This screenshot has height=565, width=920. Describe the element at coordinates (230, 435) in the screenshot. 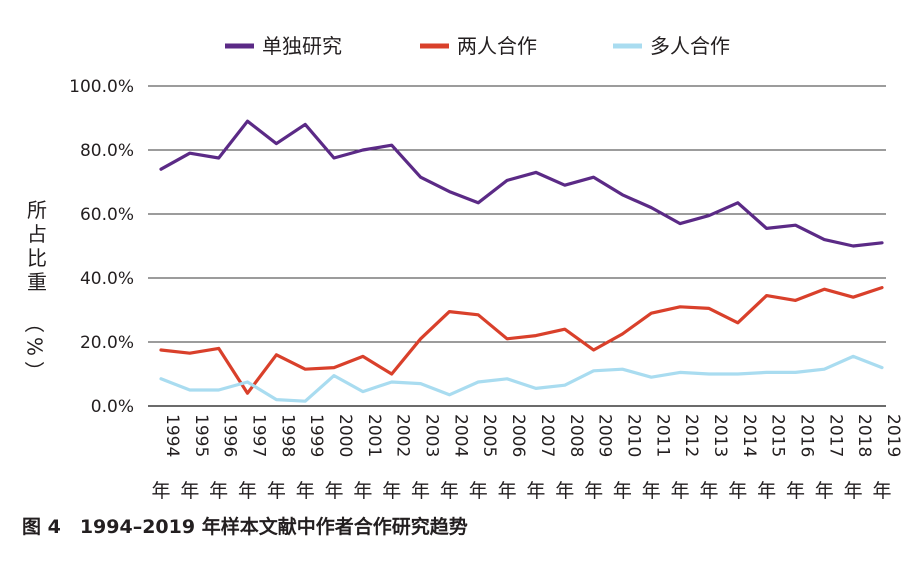

I see `svg-text: 1996` at that location.